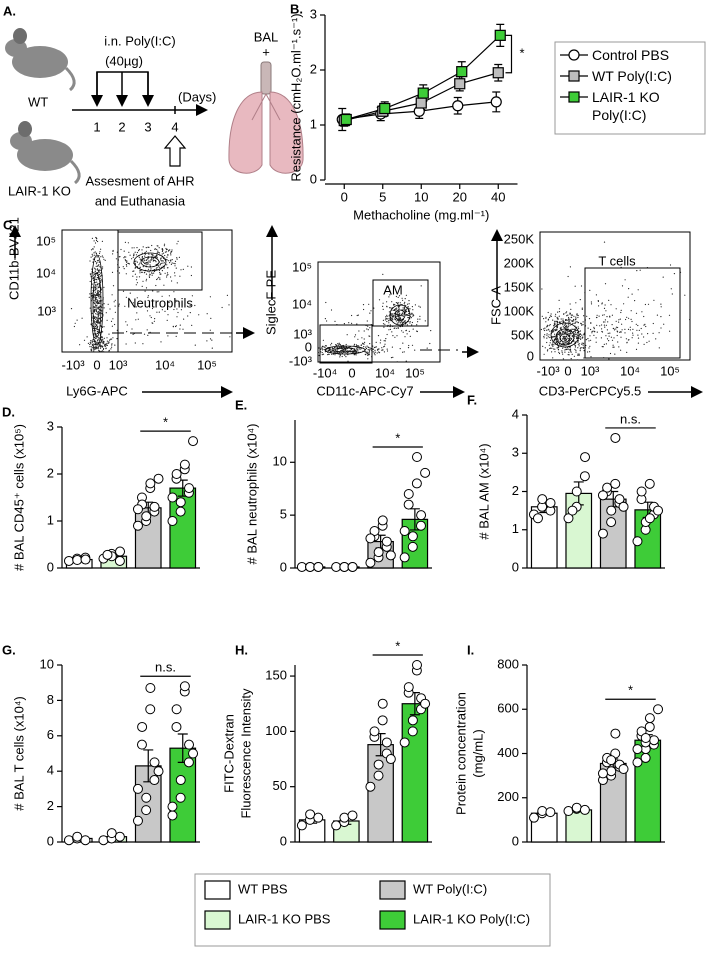  I want to click on day-label: 2, so click(121, 126).